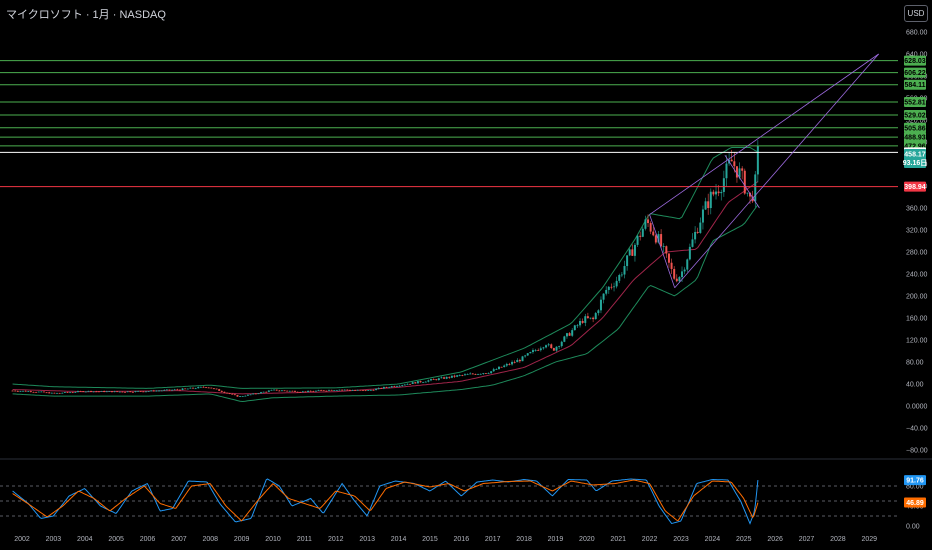 The image size is (932, 550). What do you see at coordinates (916, 13) in the screenshot?
I see `currency-button: USD` at bounding box center [916, 13].